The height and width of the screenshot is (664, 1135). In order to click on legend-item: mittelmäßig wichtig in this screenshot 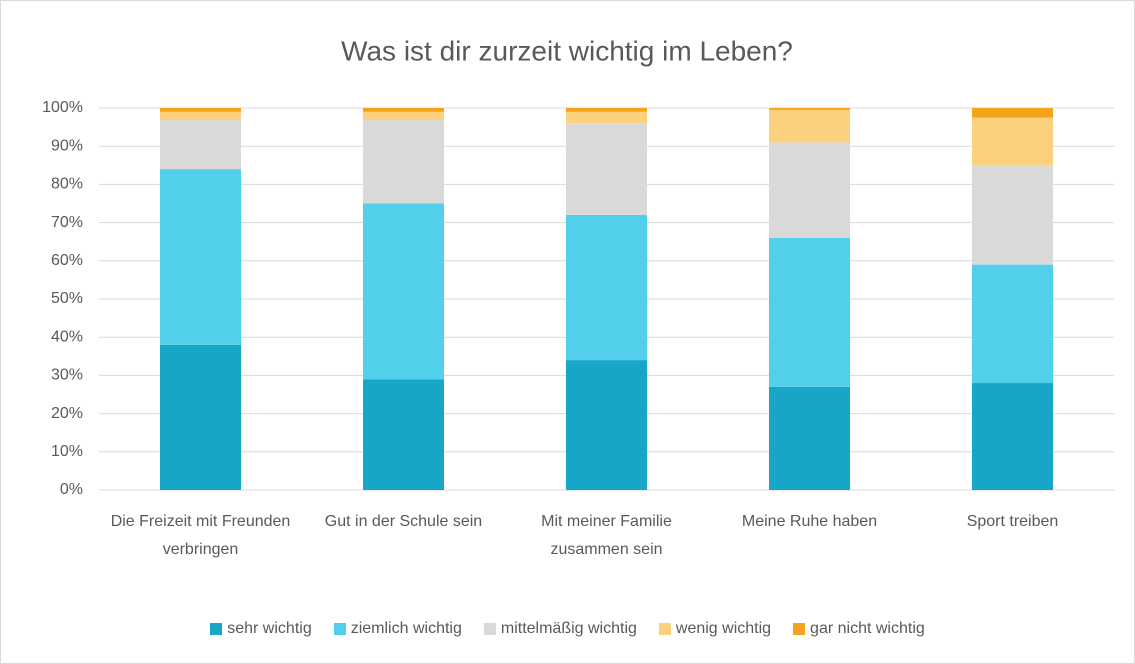, I will do `click(560, 629)`.